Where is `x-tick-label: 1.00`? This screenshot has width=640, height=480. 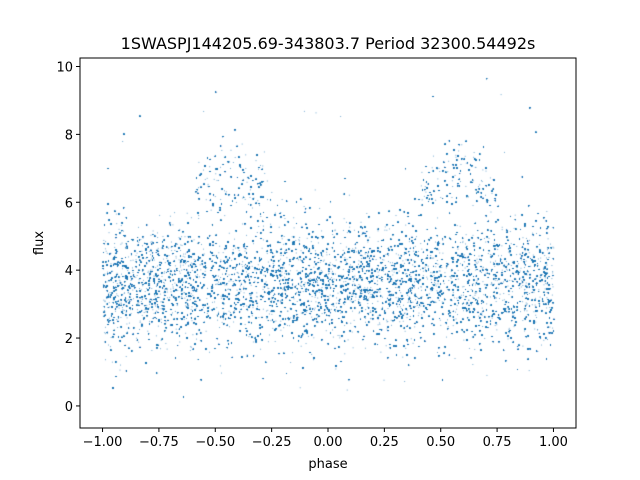 x-tick-label: 1.00 is located at coordinates (553, 442).